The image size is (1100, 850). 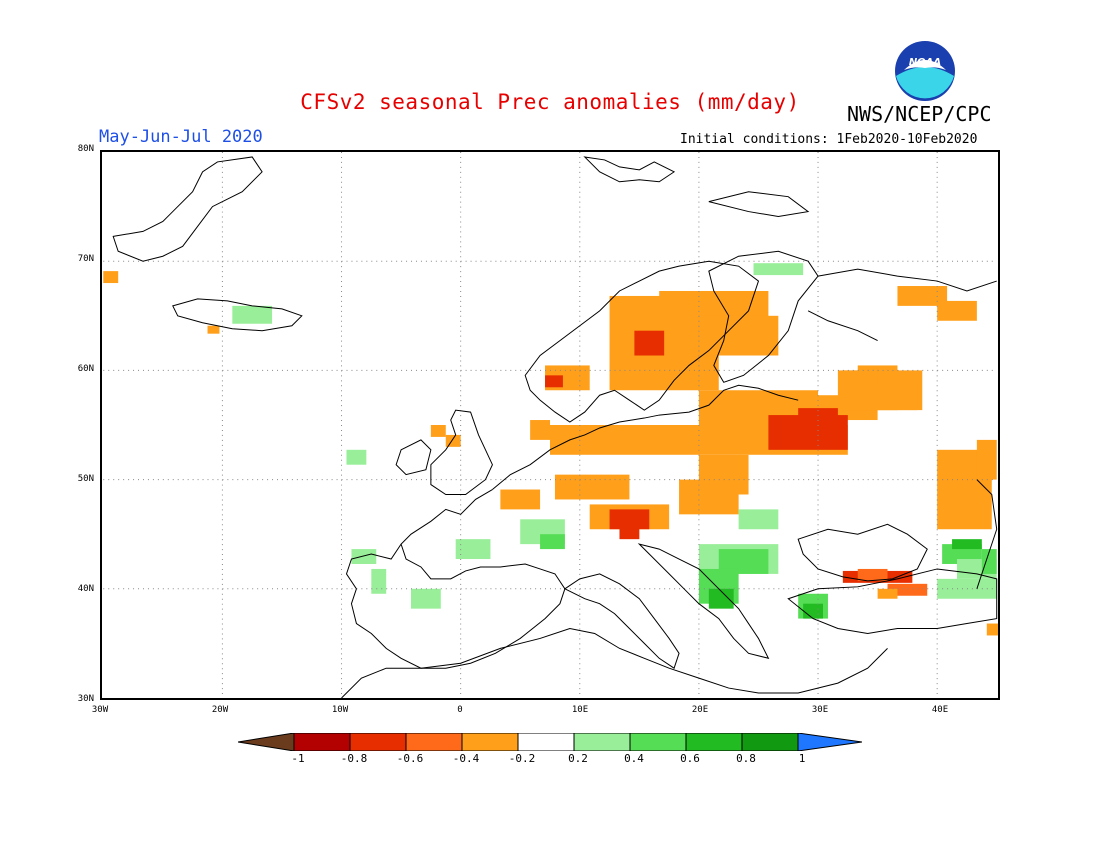 I want to click on lat-tick-40N: 40N, so click(x=85, y=589).